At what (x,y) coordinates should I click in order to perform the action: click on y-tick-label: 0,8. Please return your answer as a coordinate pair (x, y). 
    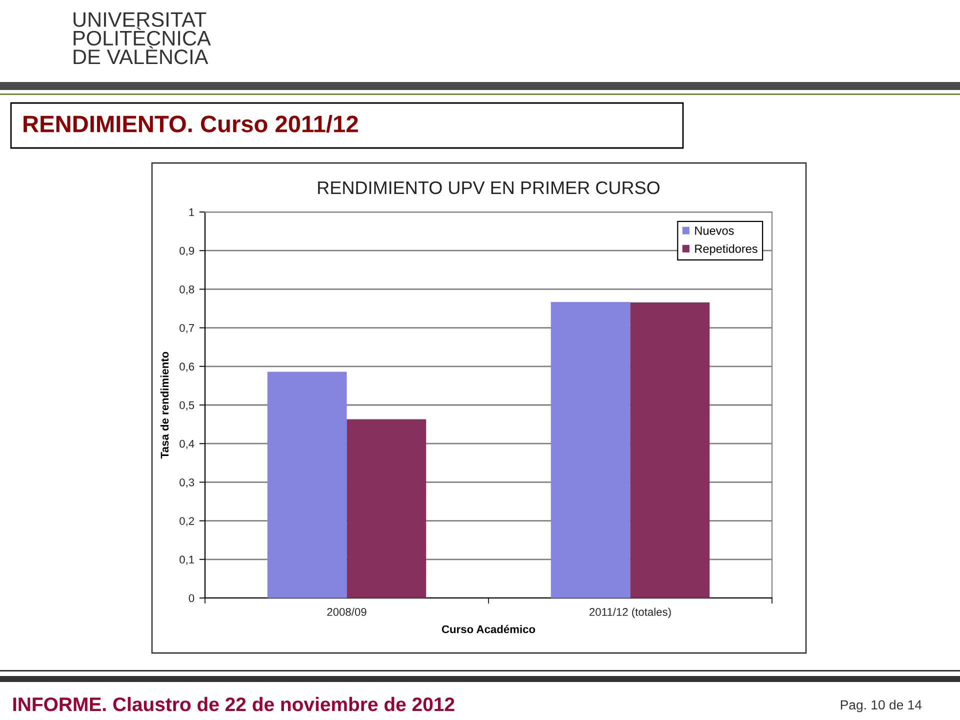
    Looking at the image, I should click on (187, 290).